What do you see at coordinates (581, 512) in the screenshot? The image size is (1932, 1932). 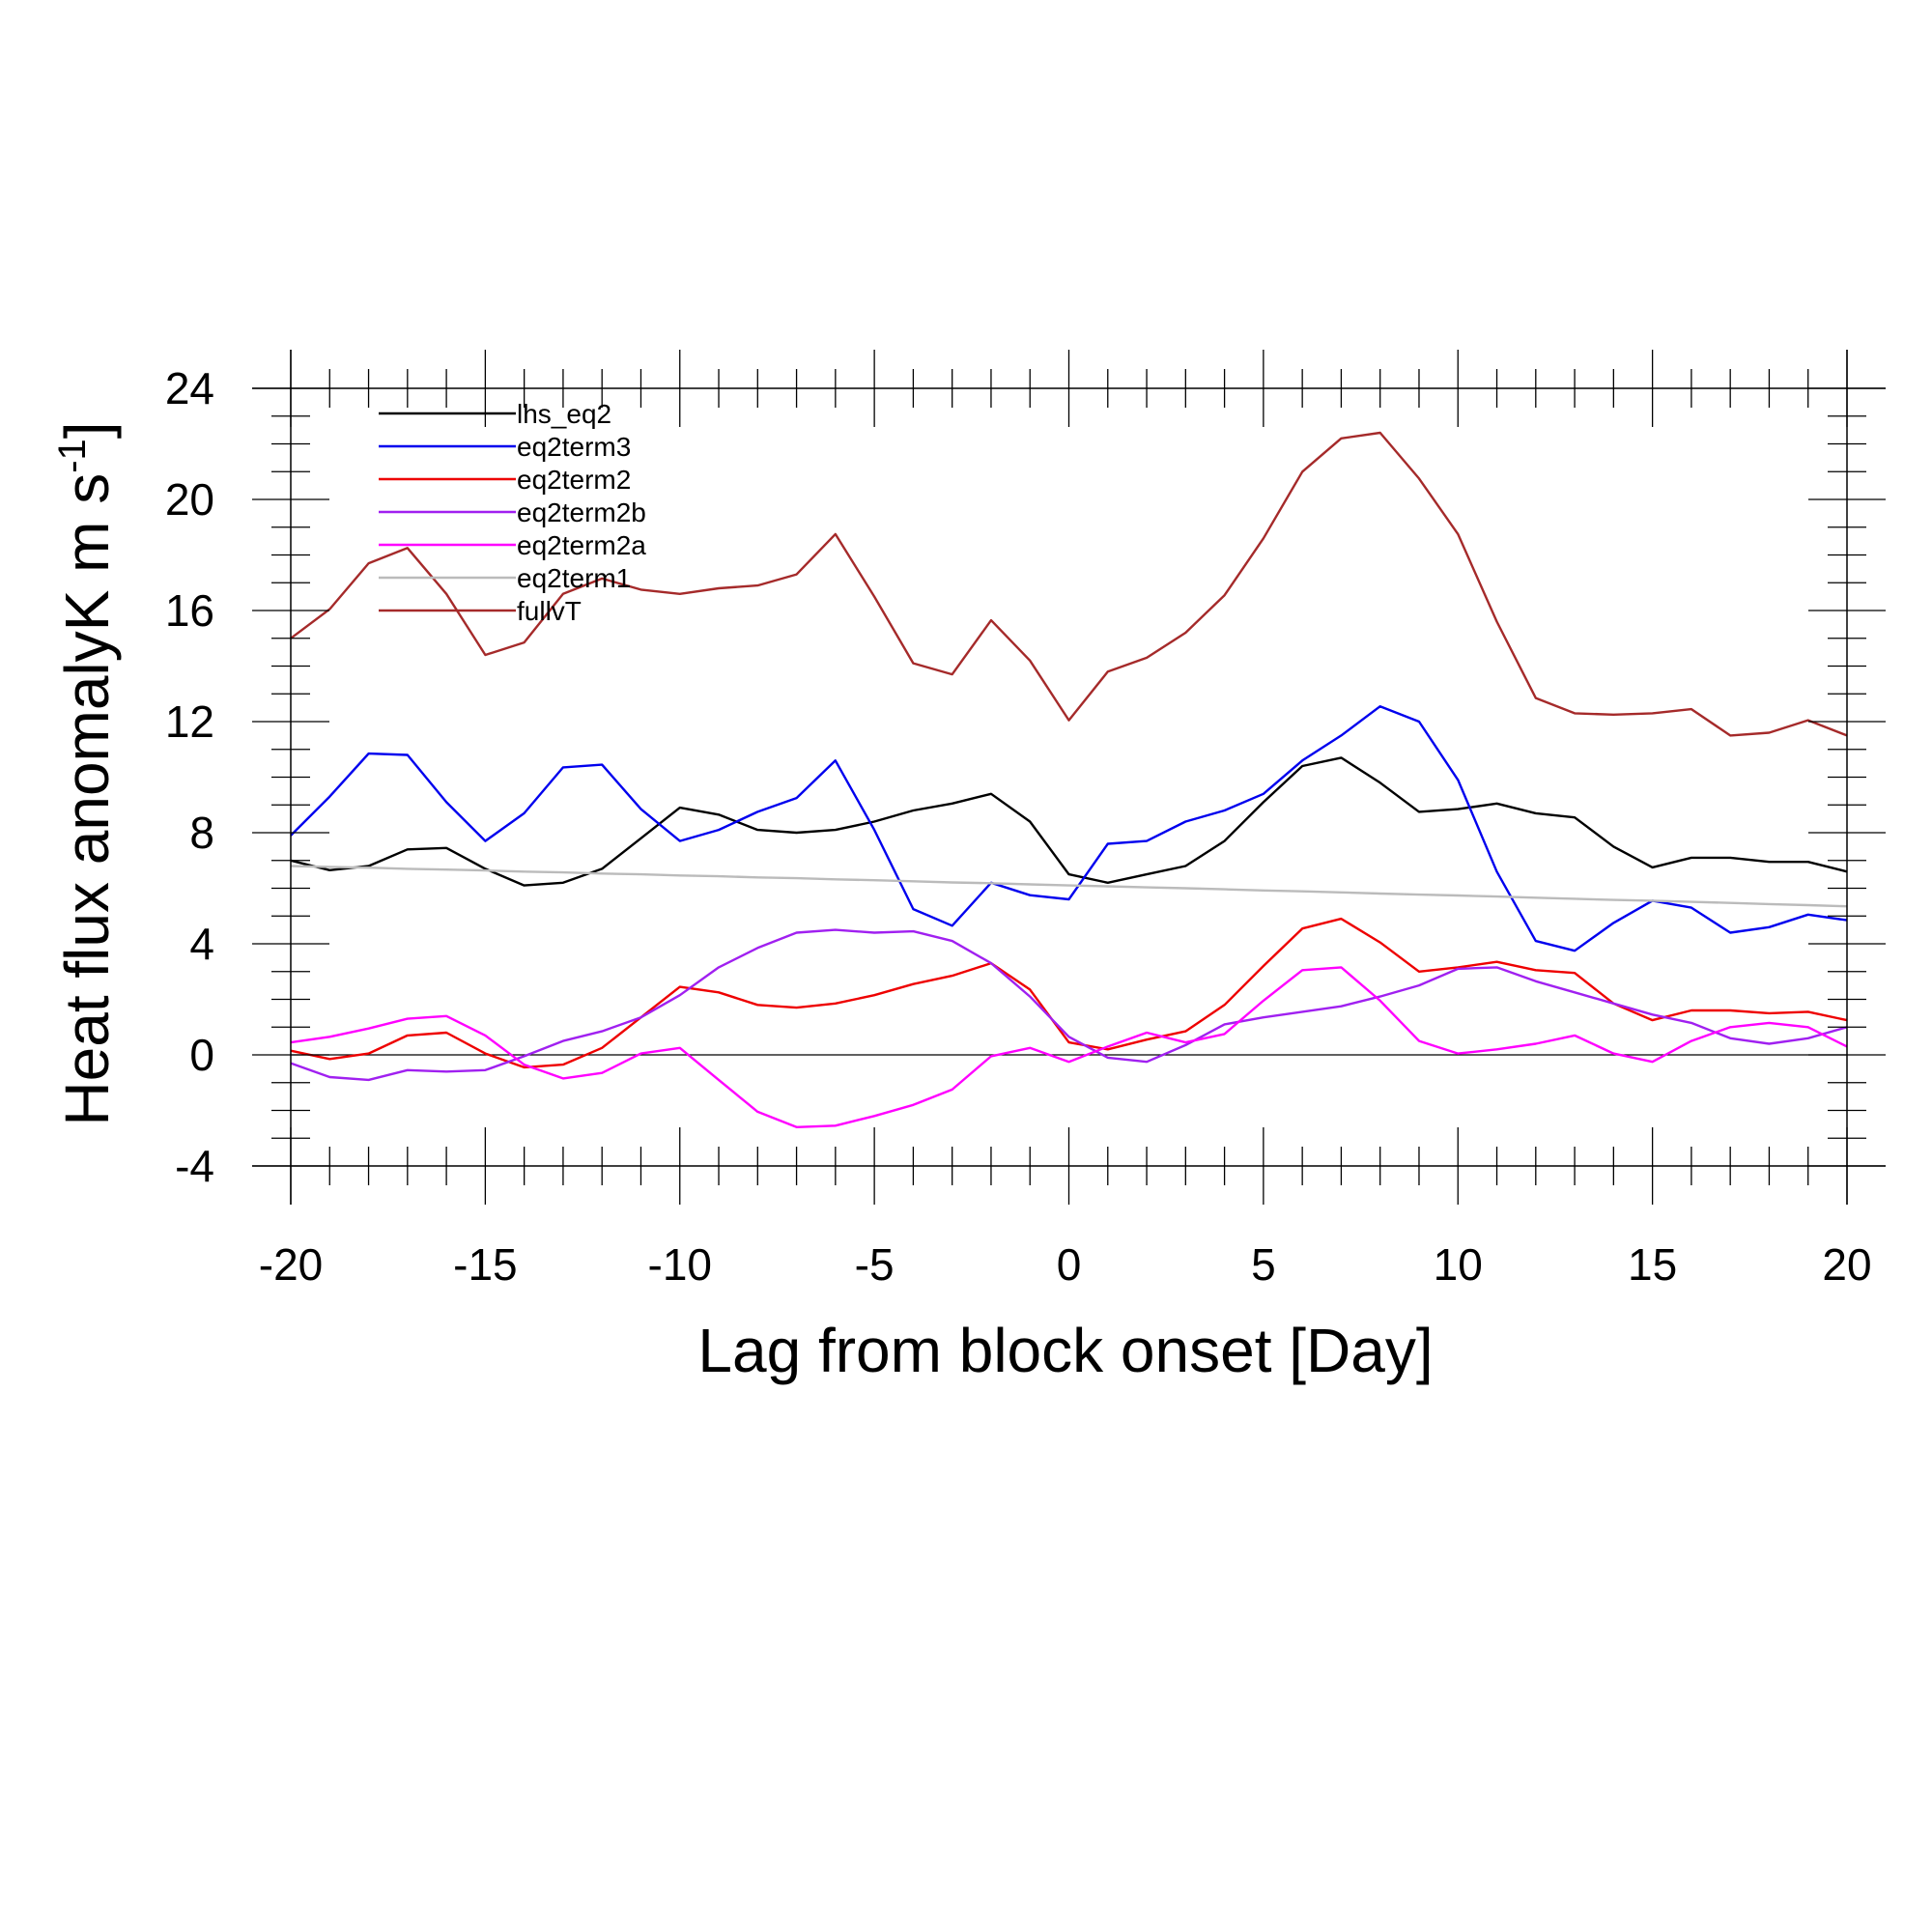 I see `legend-label-eq2term2b: eq2term2b` at bounding box center [581, 512].